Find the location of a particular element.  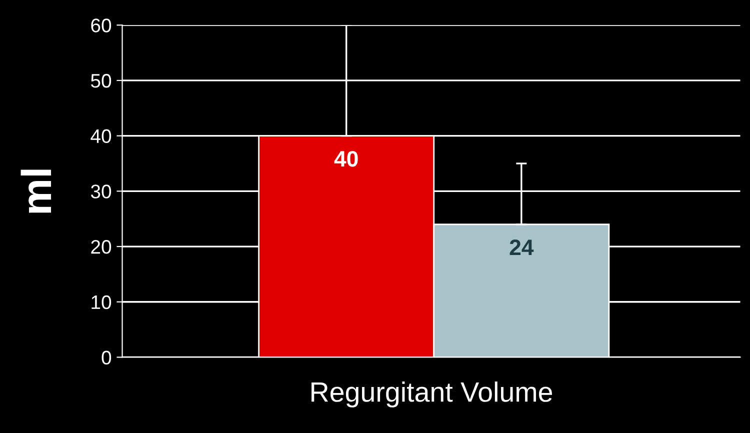

y-tick-label: 60 is located at coordinates (101, 25).